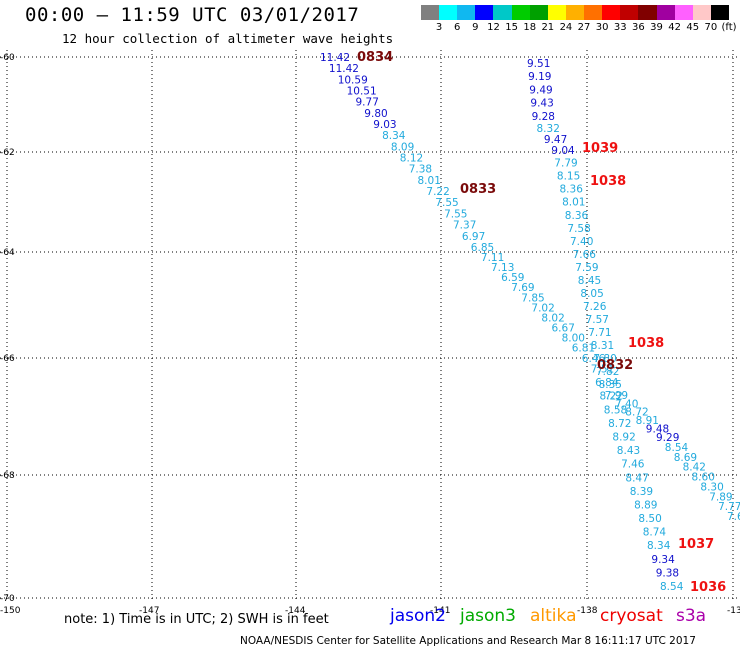 Image resolution: width=740 pixels, height=650 pixels. I want to click on wave-height-value: 7.82, so click(607, 372).